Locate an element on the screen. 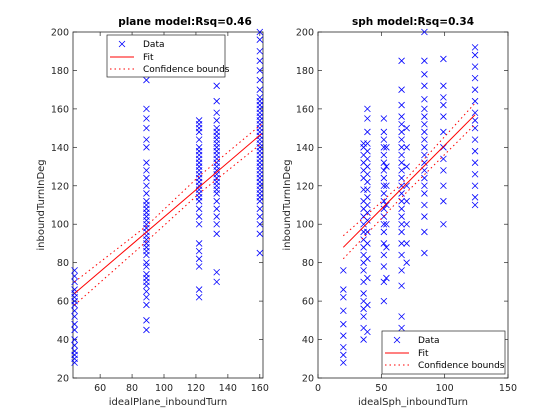 This screenshot has height=420, width=560. sph-model-lower-confidence-bound is located at coordinates (409, 191).